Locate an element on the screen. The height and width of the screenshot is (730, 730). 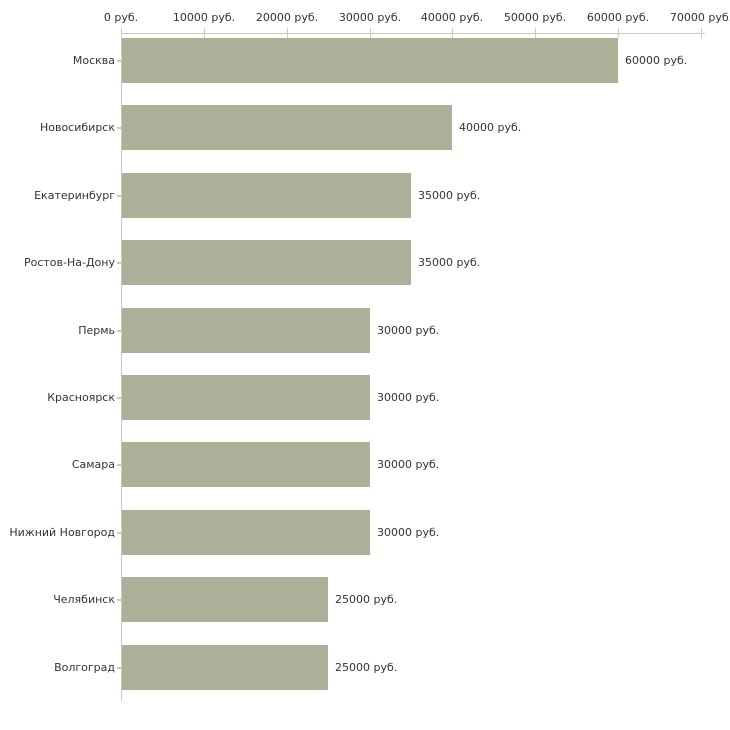
x-axis-line is located at coordinates (413, 33).